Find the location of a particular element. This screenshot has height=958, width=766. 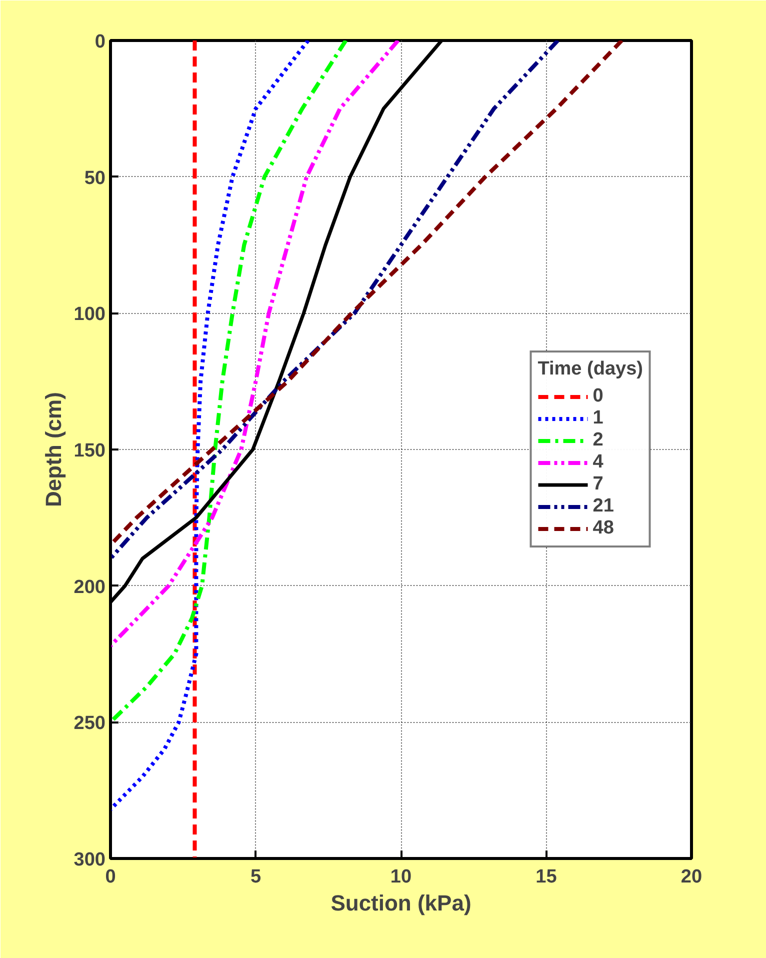

legend-label: 4 is located at coordinates (598, 463).